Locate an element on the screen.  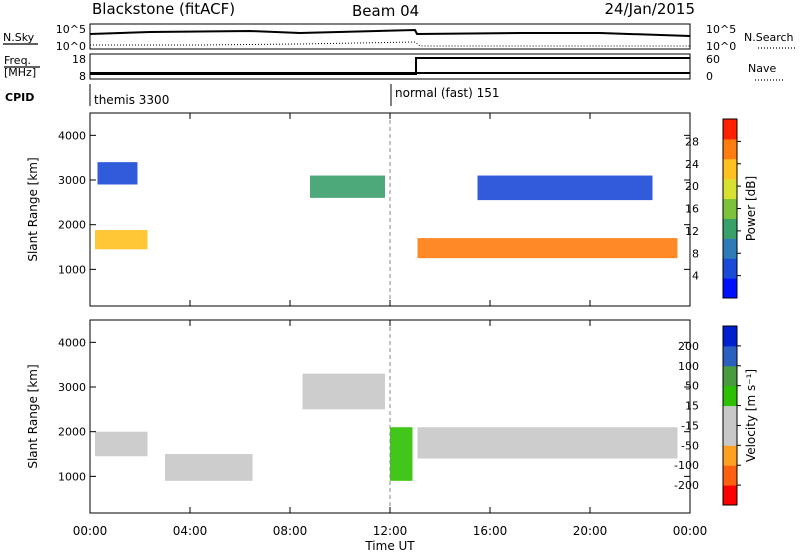
freq-right-tick-bottom: 0 is located at coordinates (709, 76).